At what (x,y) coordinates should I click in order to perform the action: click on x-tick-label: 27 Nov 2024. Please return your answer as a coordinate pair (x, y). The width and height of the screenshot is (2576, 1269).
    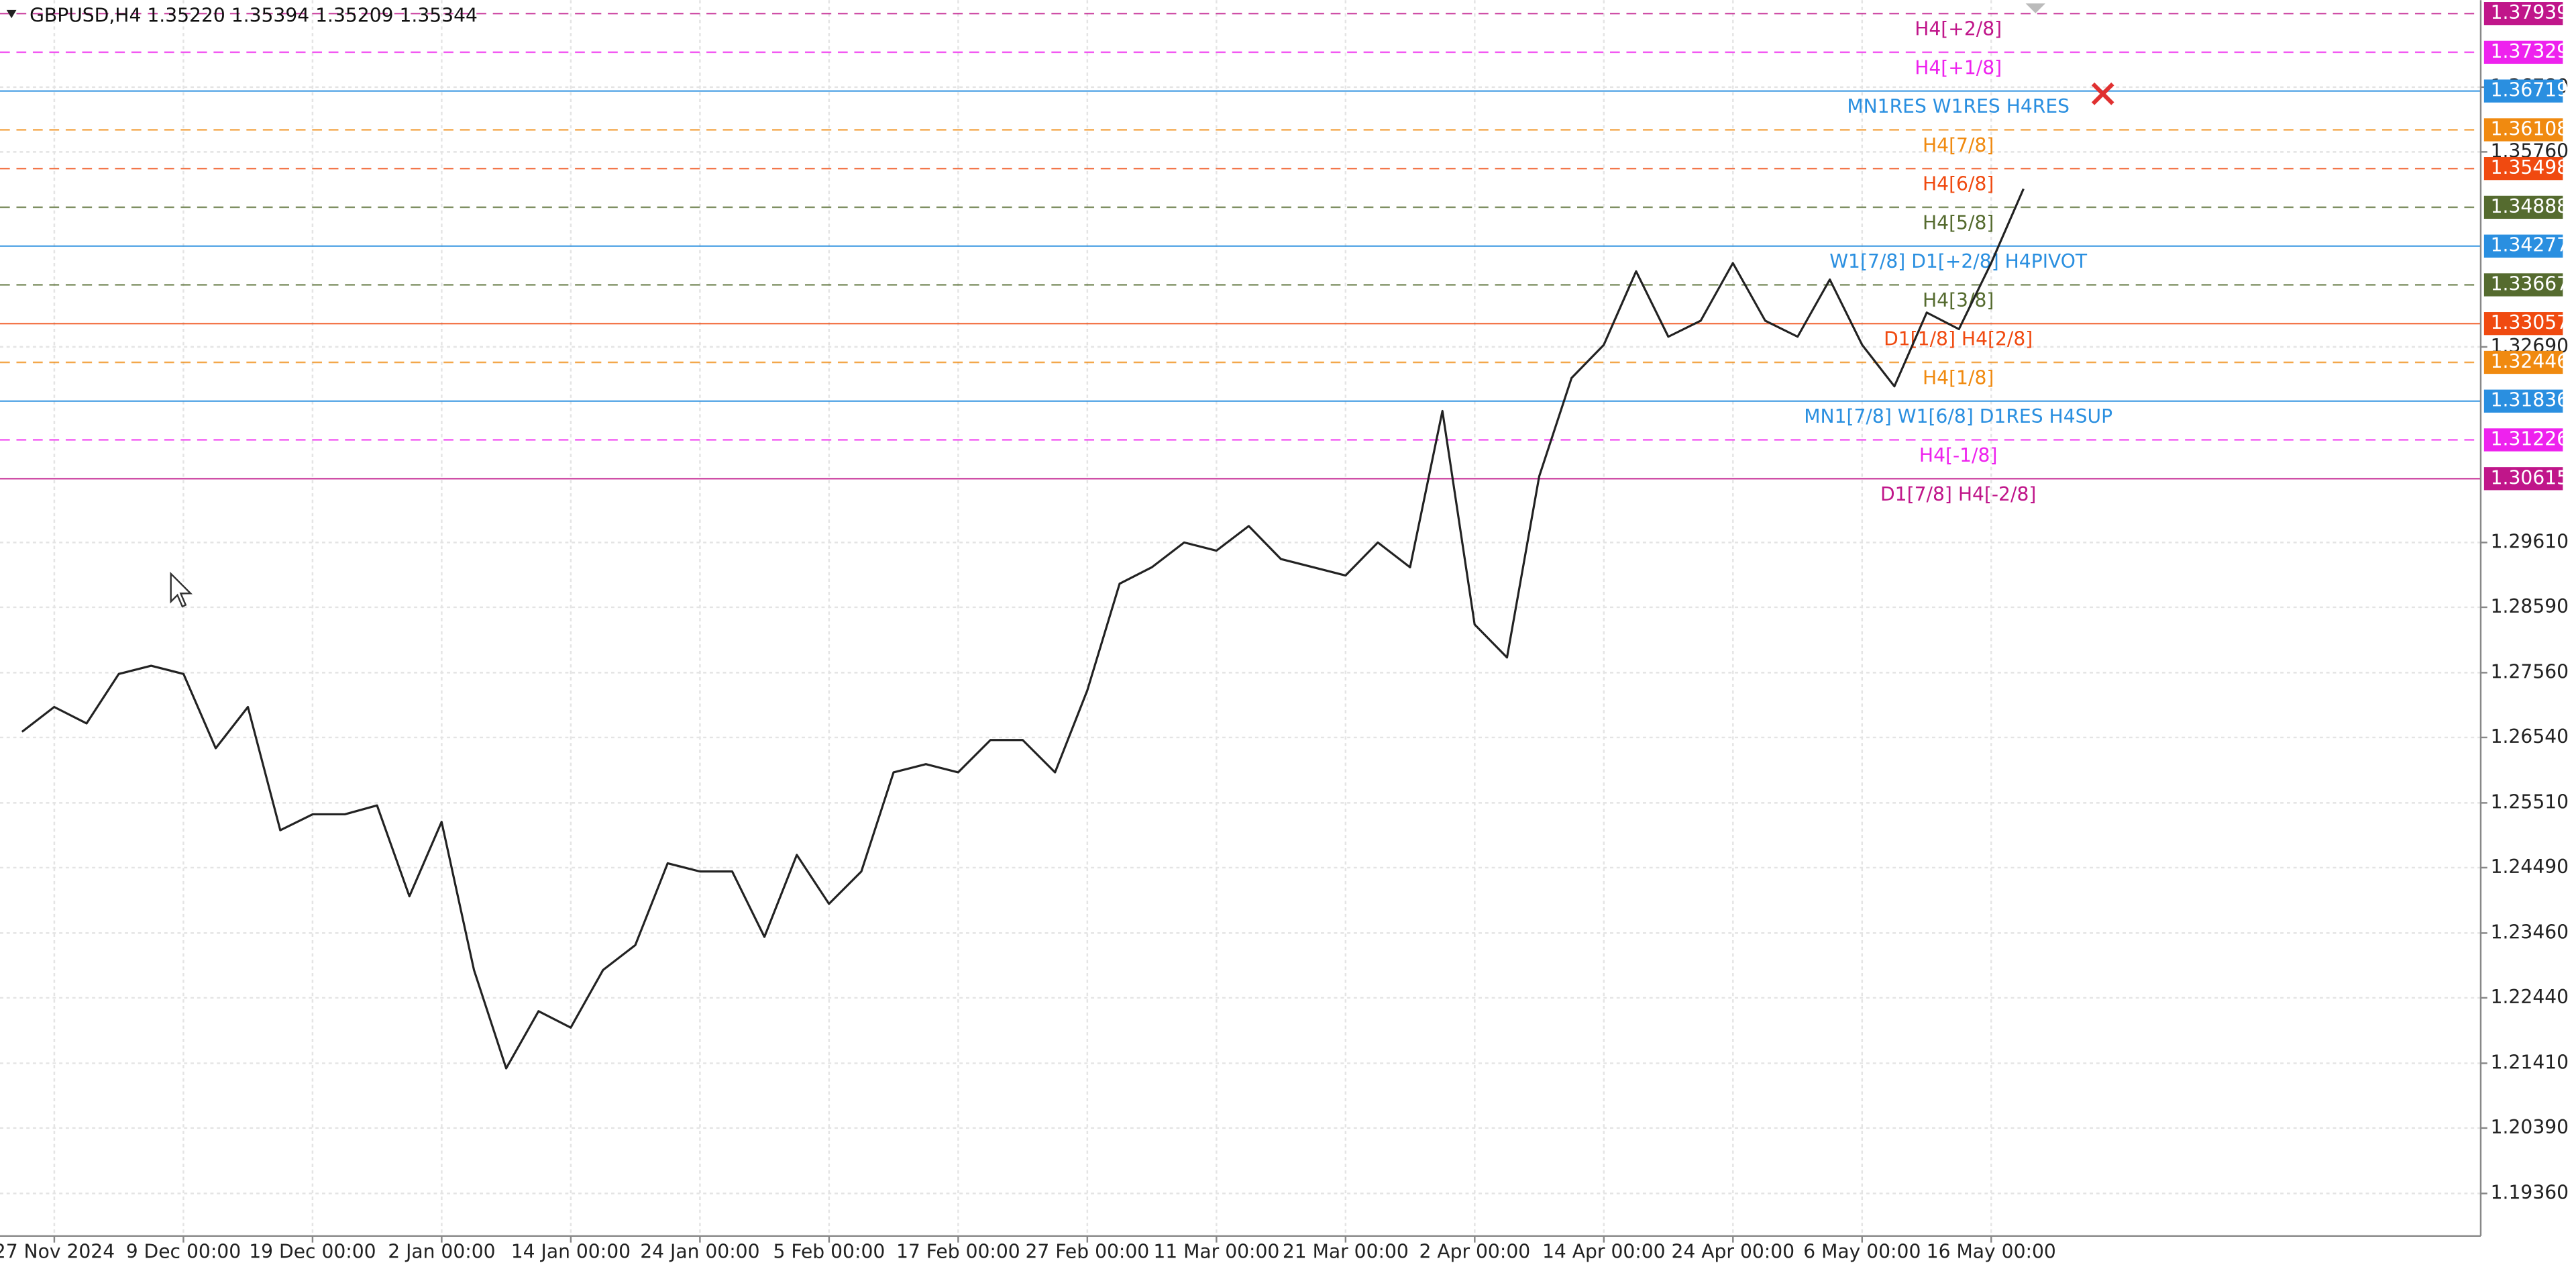
    Looking at the image, I should click on (57, 1251).